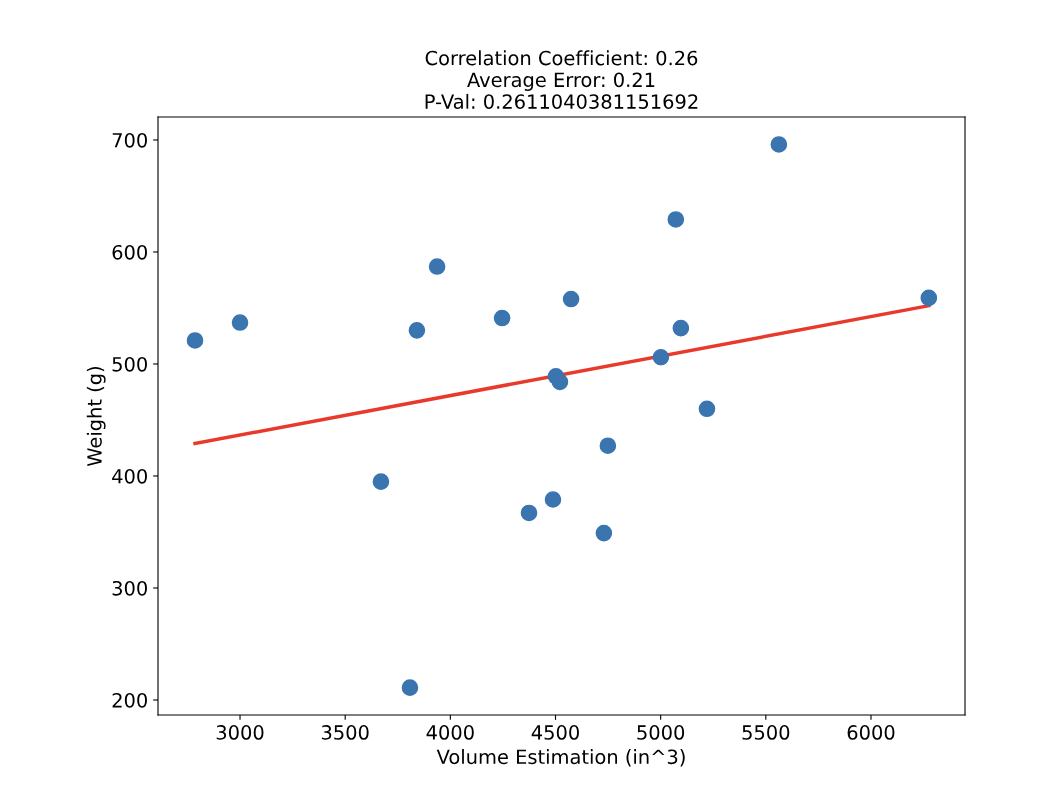 The image size is (1058, 796). I want to click on x-tick-label: 5000, so click(661, 732).